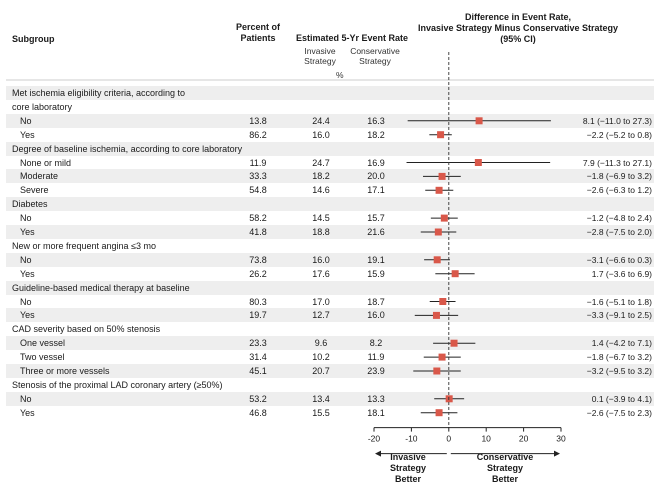 The width and height of the screenshot is (660, 495). I want to click on conservative-rate-cell: 19.1, so click(376, 259).